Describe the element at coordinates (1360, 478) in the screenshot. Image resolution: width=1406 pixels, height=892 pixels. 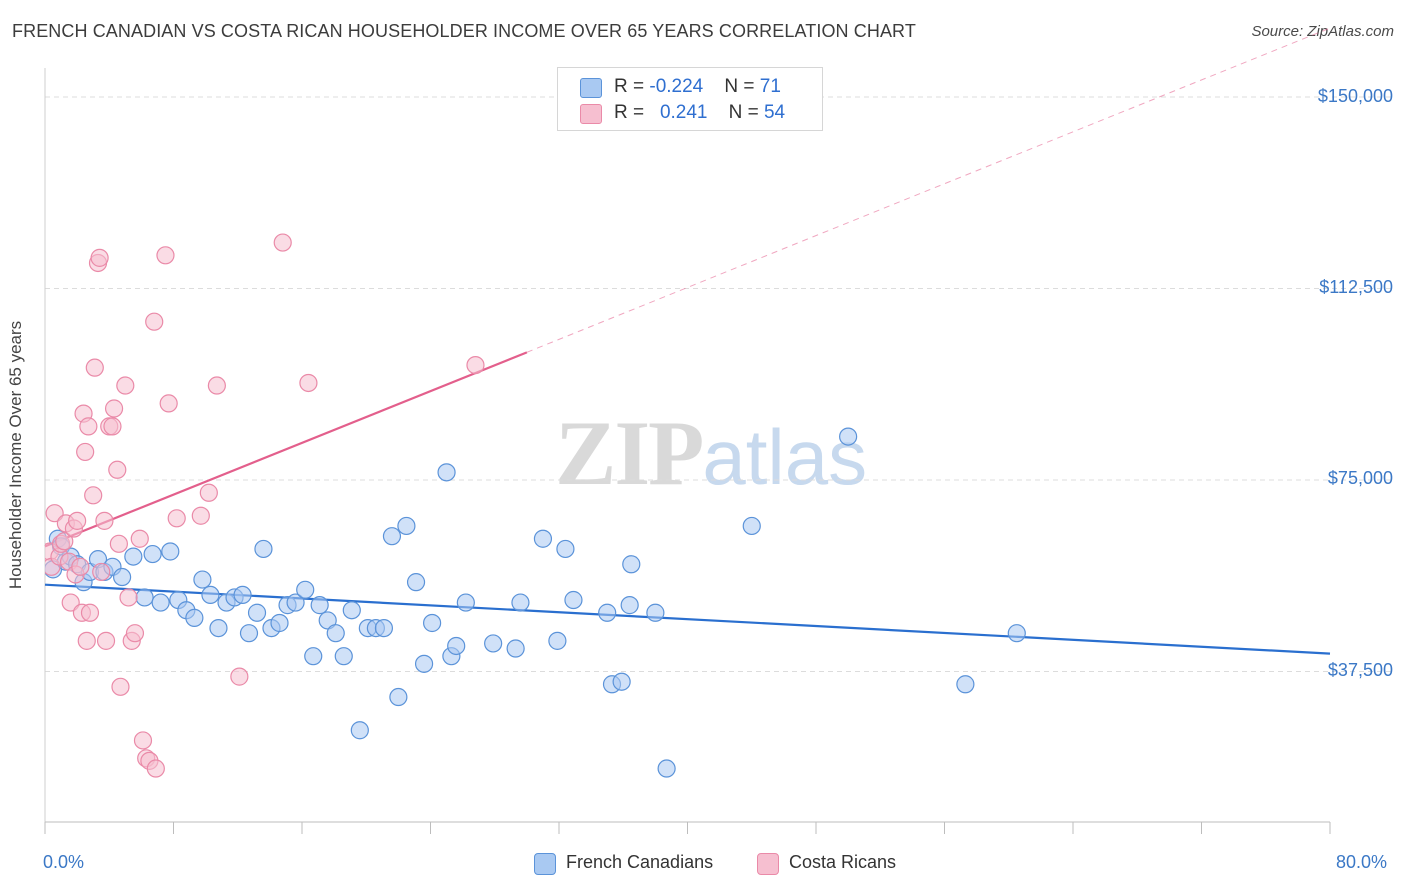
I see `y-tick-label-75000: $75,000` at that location.